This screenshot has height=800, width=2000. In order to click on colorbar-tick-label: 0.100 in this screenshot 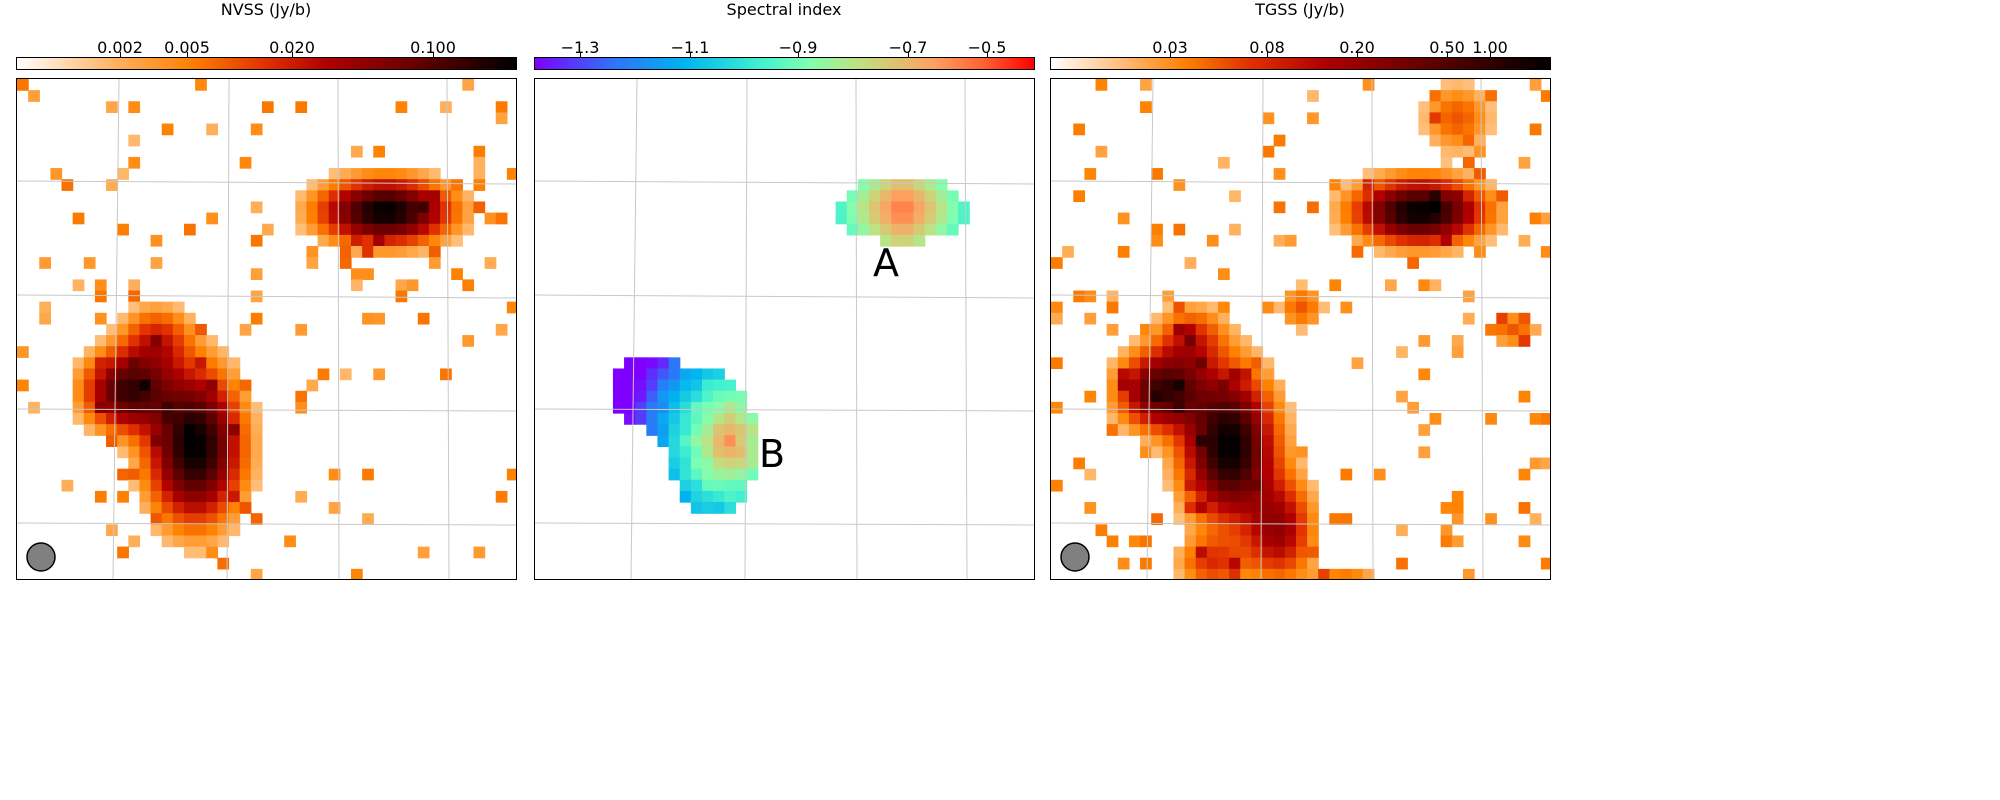, I will do `click(433, 47)`.